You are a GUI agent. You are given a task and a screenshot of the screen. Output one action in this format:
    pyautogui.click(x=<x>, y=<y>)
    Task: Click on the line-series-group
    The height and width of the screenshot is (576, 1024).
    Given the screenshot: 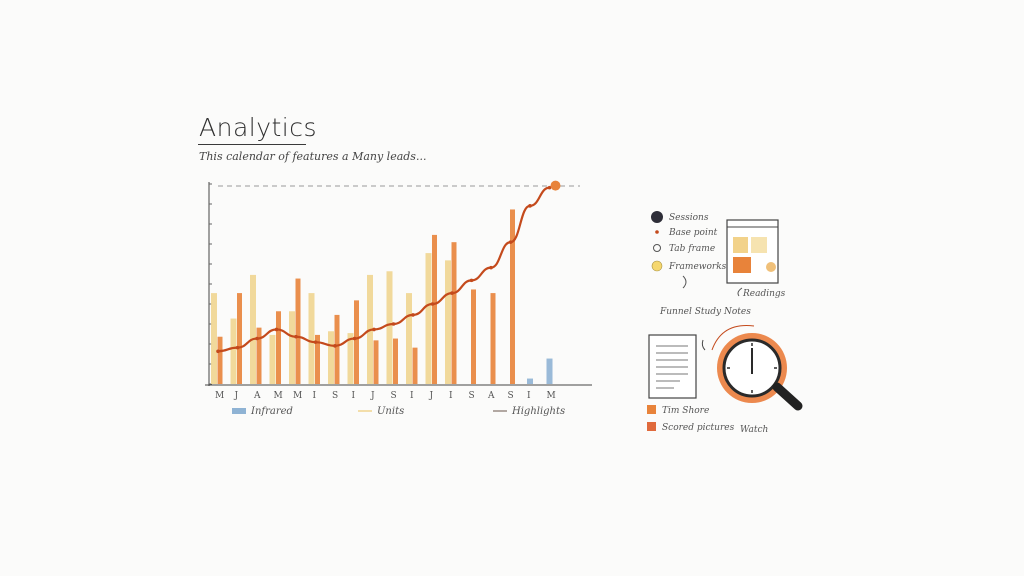 What is the action you would take?
    pyautogui.click(x=388, y=267)
    